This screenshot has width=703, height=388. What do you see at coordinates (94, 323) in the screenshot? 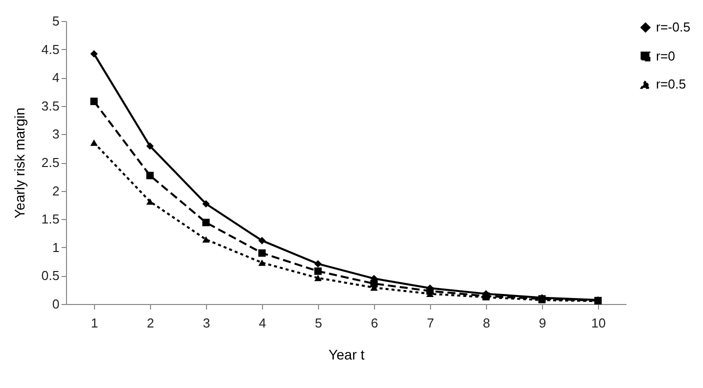
I see `x-tick-label: 1` at bounding box center [94, 323].